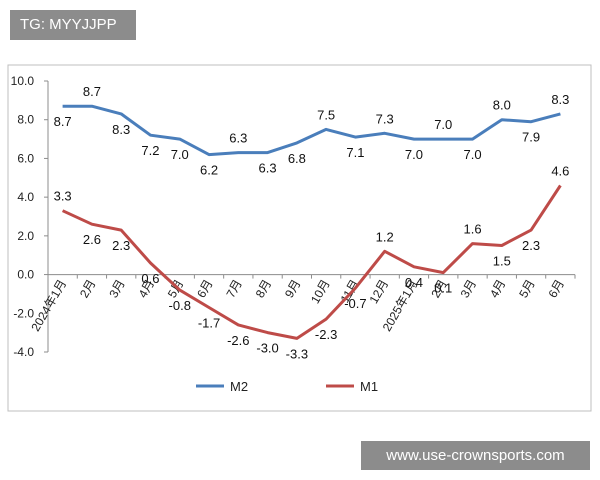 This screenshot has height=480, width=600. What do you see at coordinates (385, 118) in the screenshot?
I see `data-label-m2: 7.3` at bounding box center [385, 118].